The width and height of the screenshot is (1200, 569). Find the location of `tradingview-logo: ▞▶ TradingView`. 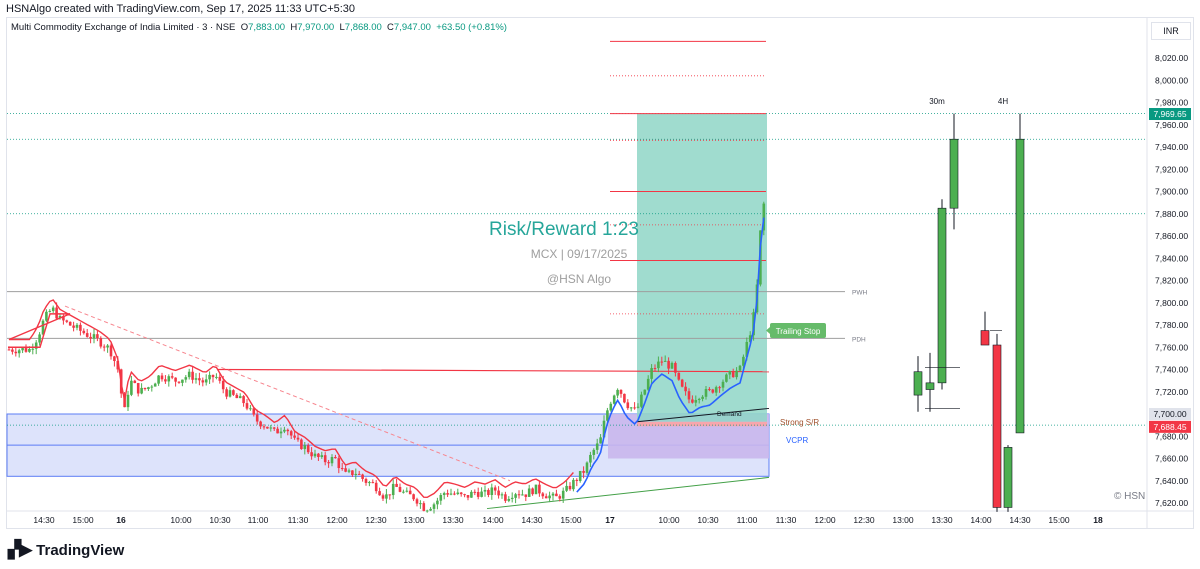

tradingview-logo: ▞▶ TradingView is located at coordinates (66, 550).